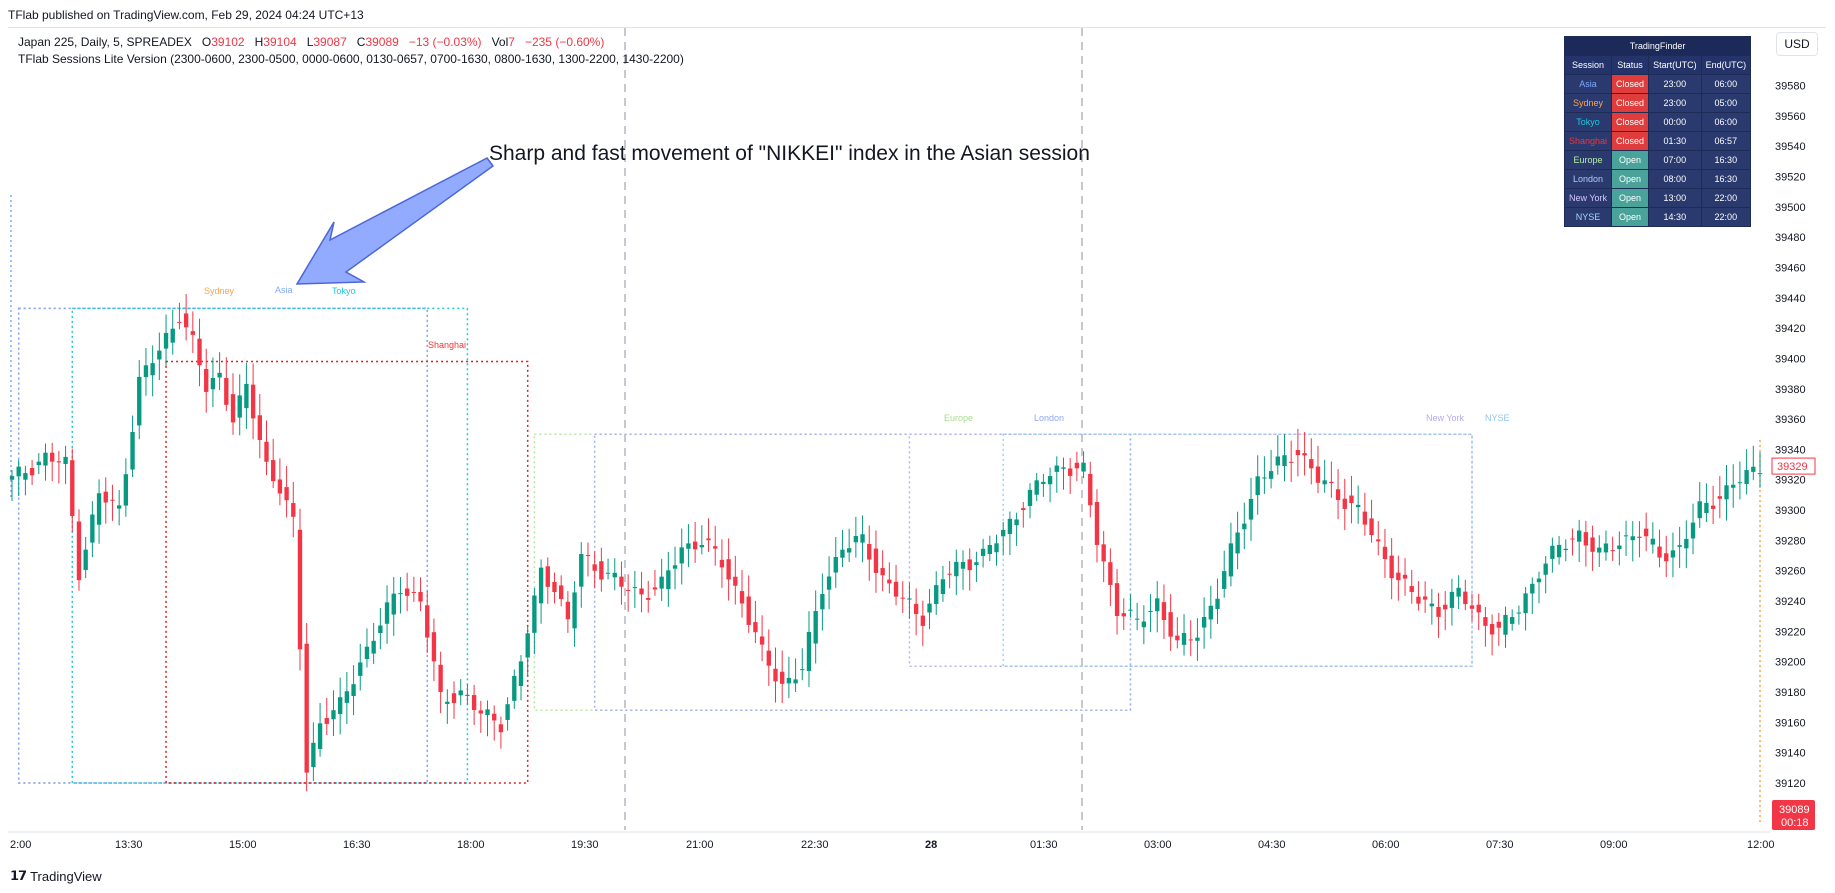 The width and height of the screenshot is (1835, 893). Describe the element at coordinates (1588, 160) in the screenshot. I see `table-cell-session: Europe` at that location.